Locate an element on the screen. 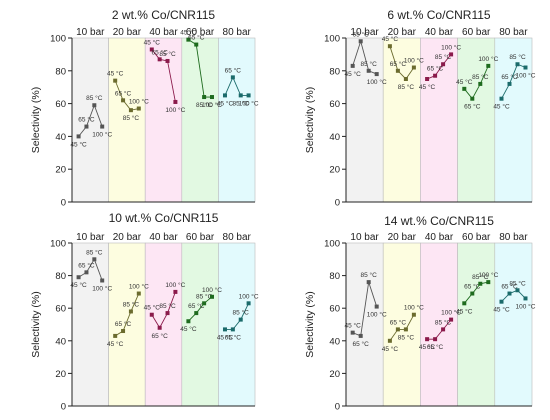 This screenshot has width=550, height=420. pressure-band-label: 20 bar is located at coordinates (402, 32).